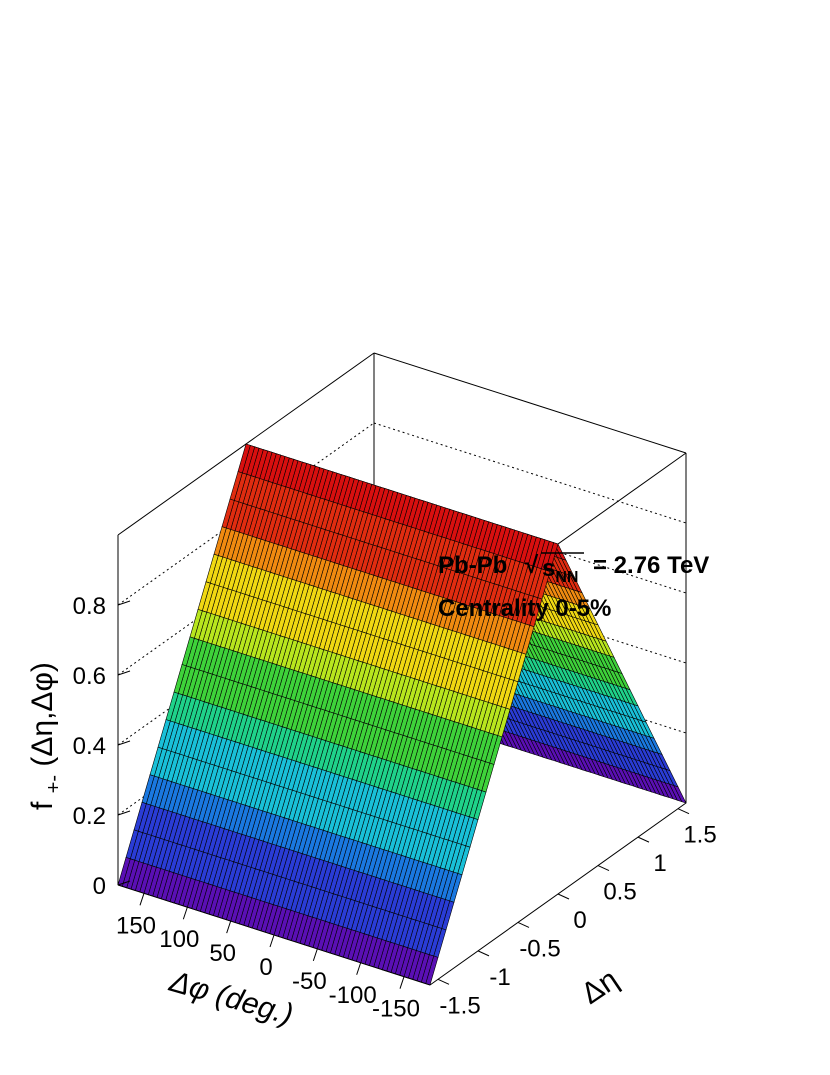  Describe the element at coordinates (265, 967) in the screenshot. I see `x-tick-label: 0` at that location.